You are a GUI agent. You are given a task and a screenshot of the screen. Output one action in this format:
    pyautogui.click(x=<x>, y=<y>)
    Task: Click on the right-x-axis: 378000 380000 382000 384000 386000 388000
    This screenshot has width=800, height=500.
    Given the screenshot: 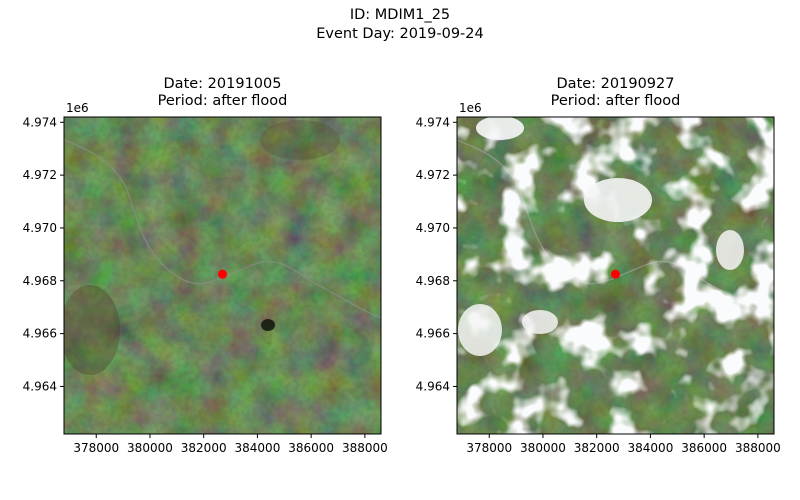 What is the action you would take?
    pyautogui.click(x=623, y=444)
    